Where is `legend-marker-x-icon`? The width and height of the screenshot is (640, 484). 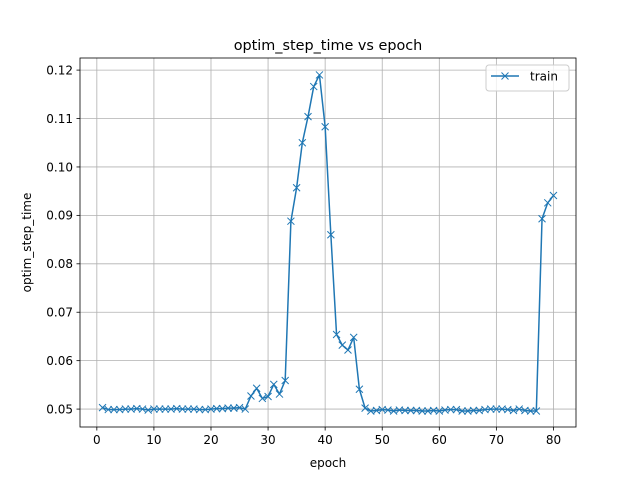
legend-marker-x-icon is located at coordinates (505, 76).